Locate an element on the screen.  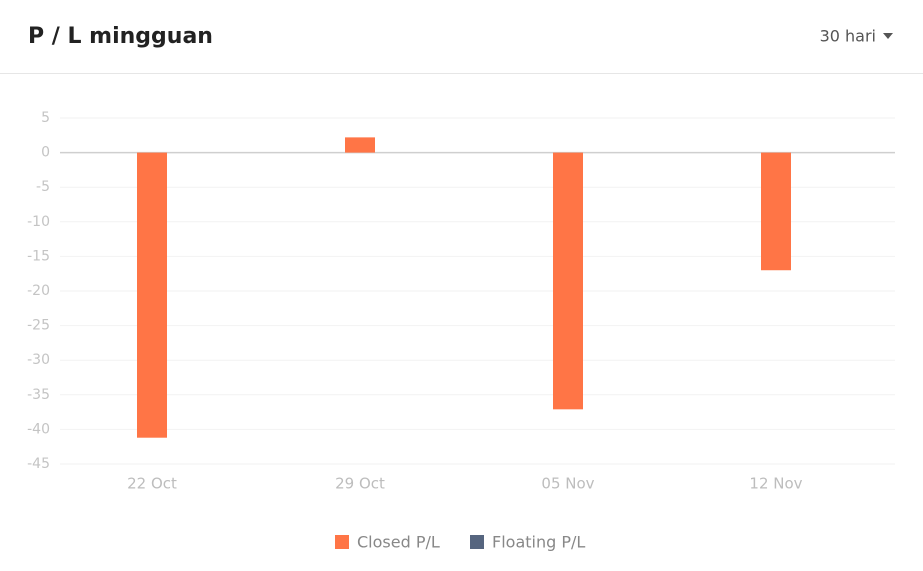
x-tick-label: 12 Nov is located at coordinates (775, 484).